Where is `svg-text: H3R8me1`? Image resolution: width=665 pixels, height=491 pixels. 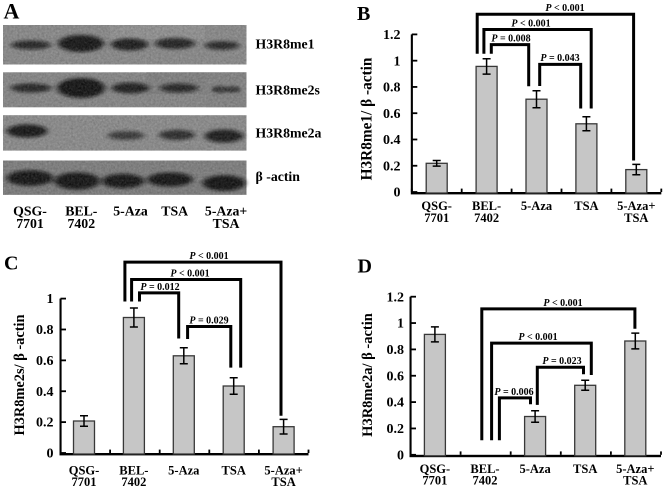 svg-text: H3R8me1 is located at coordinates (285, 44).